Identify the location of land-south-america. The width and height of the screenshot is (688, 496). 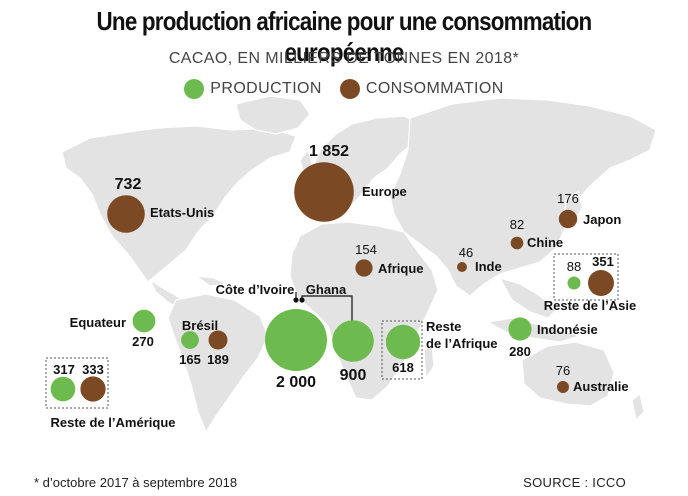
(218, 363).